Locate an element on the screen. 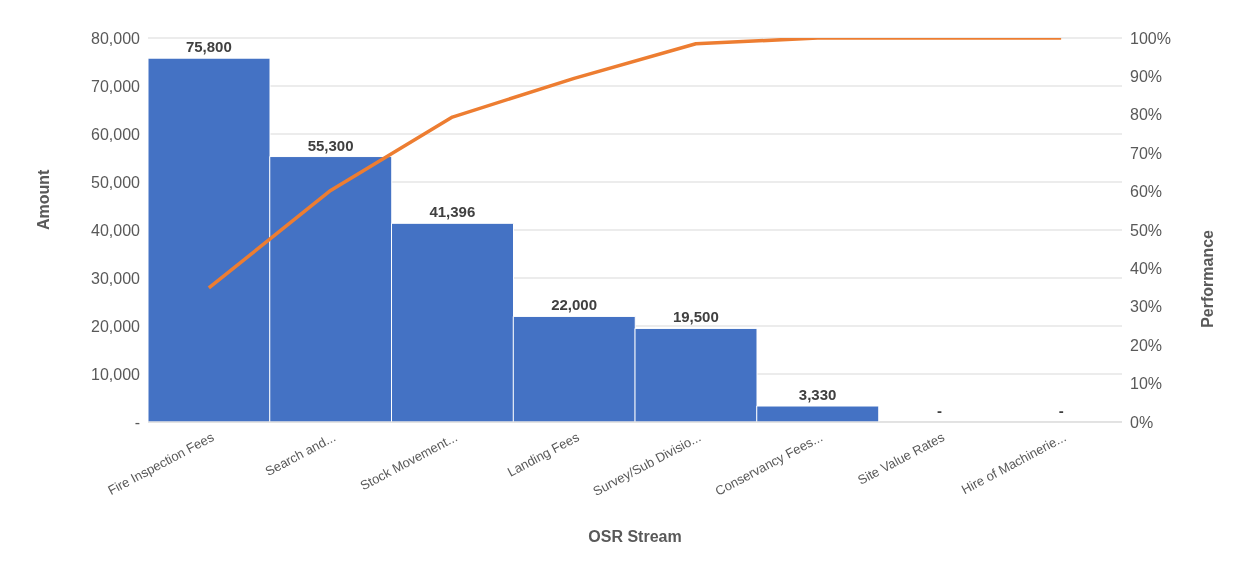 This screenshot has height=580, width=1260. y2-tick-label: 50% is located at coordinates (1146, 230).